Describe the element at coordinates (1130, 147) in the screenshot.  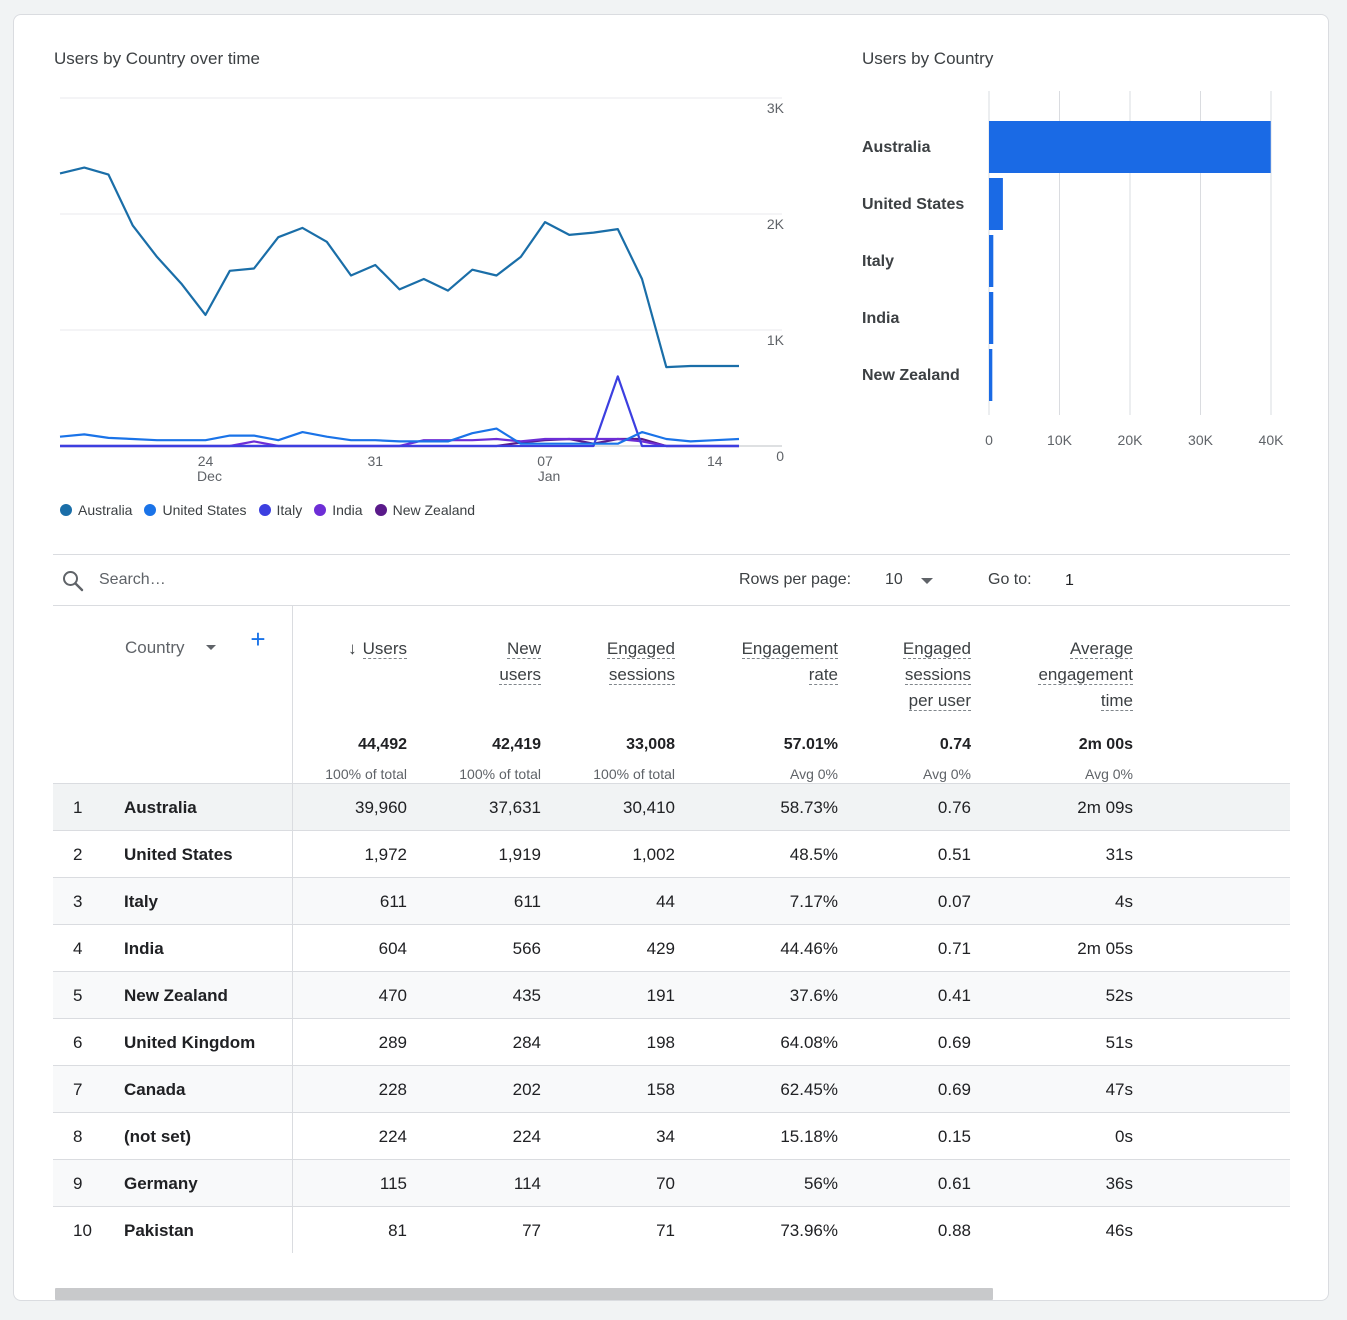
I see `bar-australia` at that location.